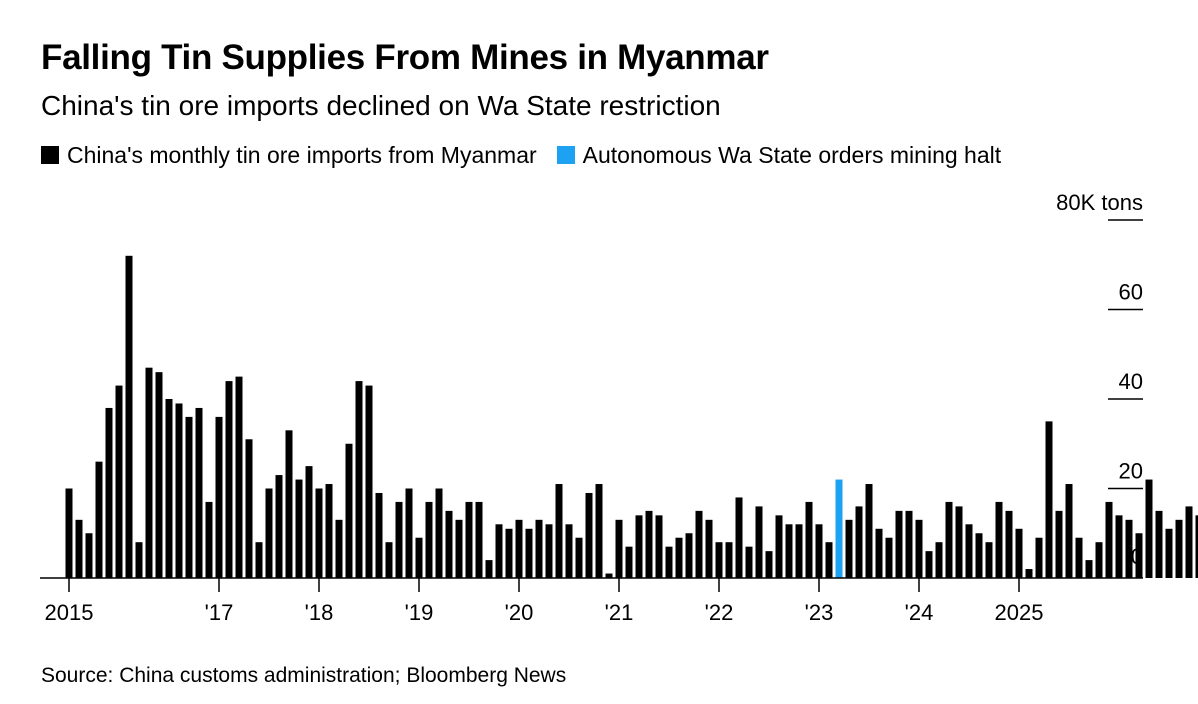 This screenshot has height=704, width=1198. Describe the element at coordinates (719, 612) in the screenshot. I see `x-tick-label: '22` at that location.